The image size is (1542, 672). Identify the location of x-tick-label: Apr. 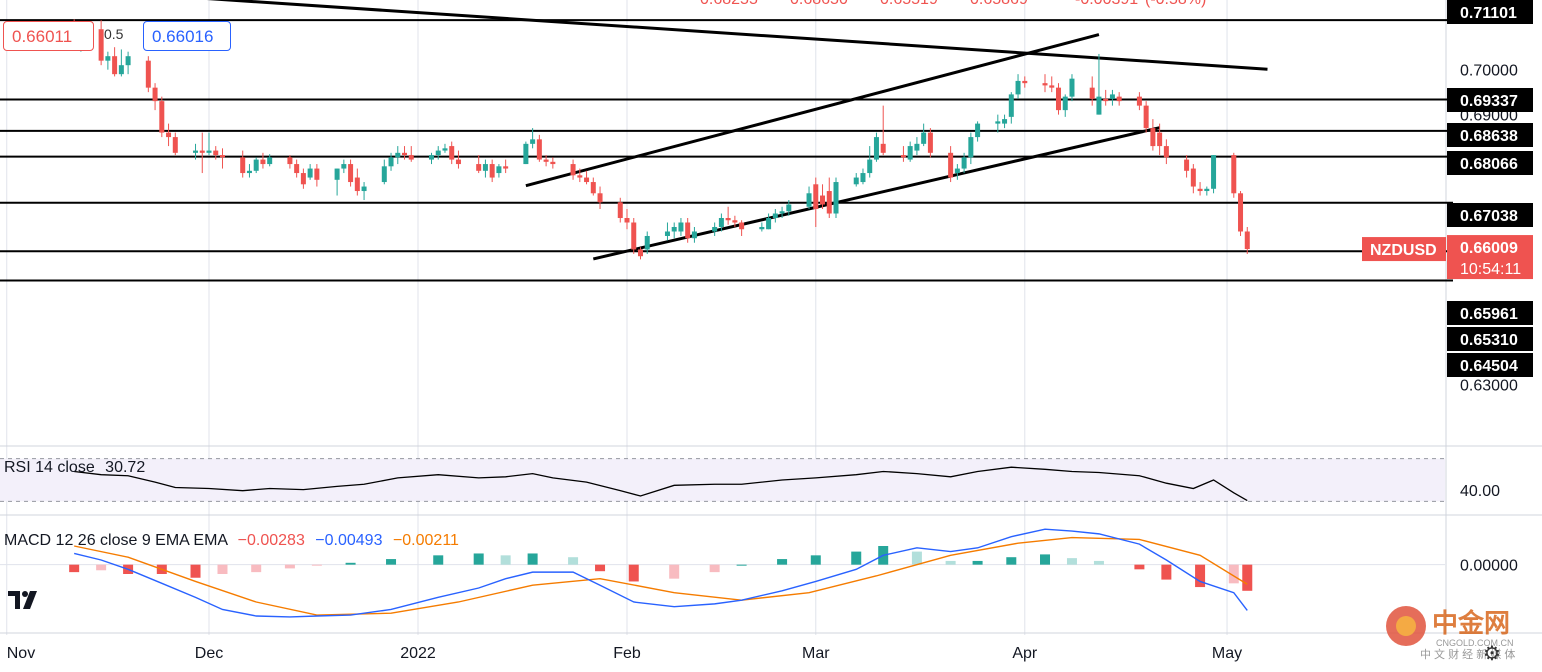
(1025, 653).